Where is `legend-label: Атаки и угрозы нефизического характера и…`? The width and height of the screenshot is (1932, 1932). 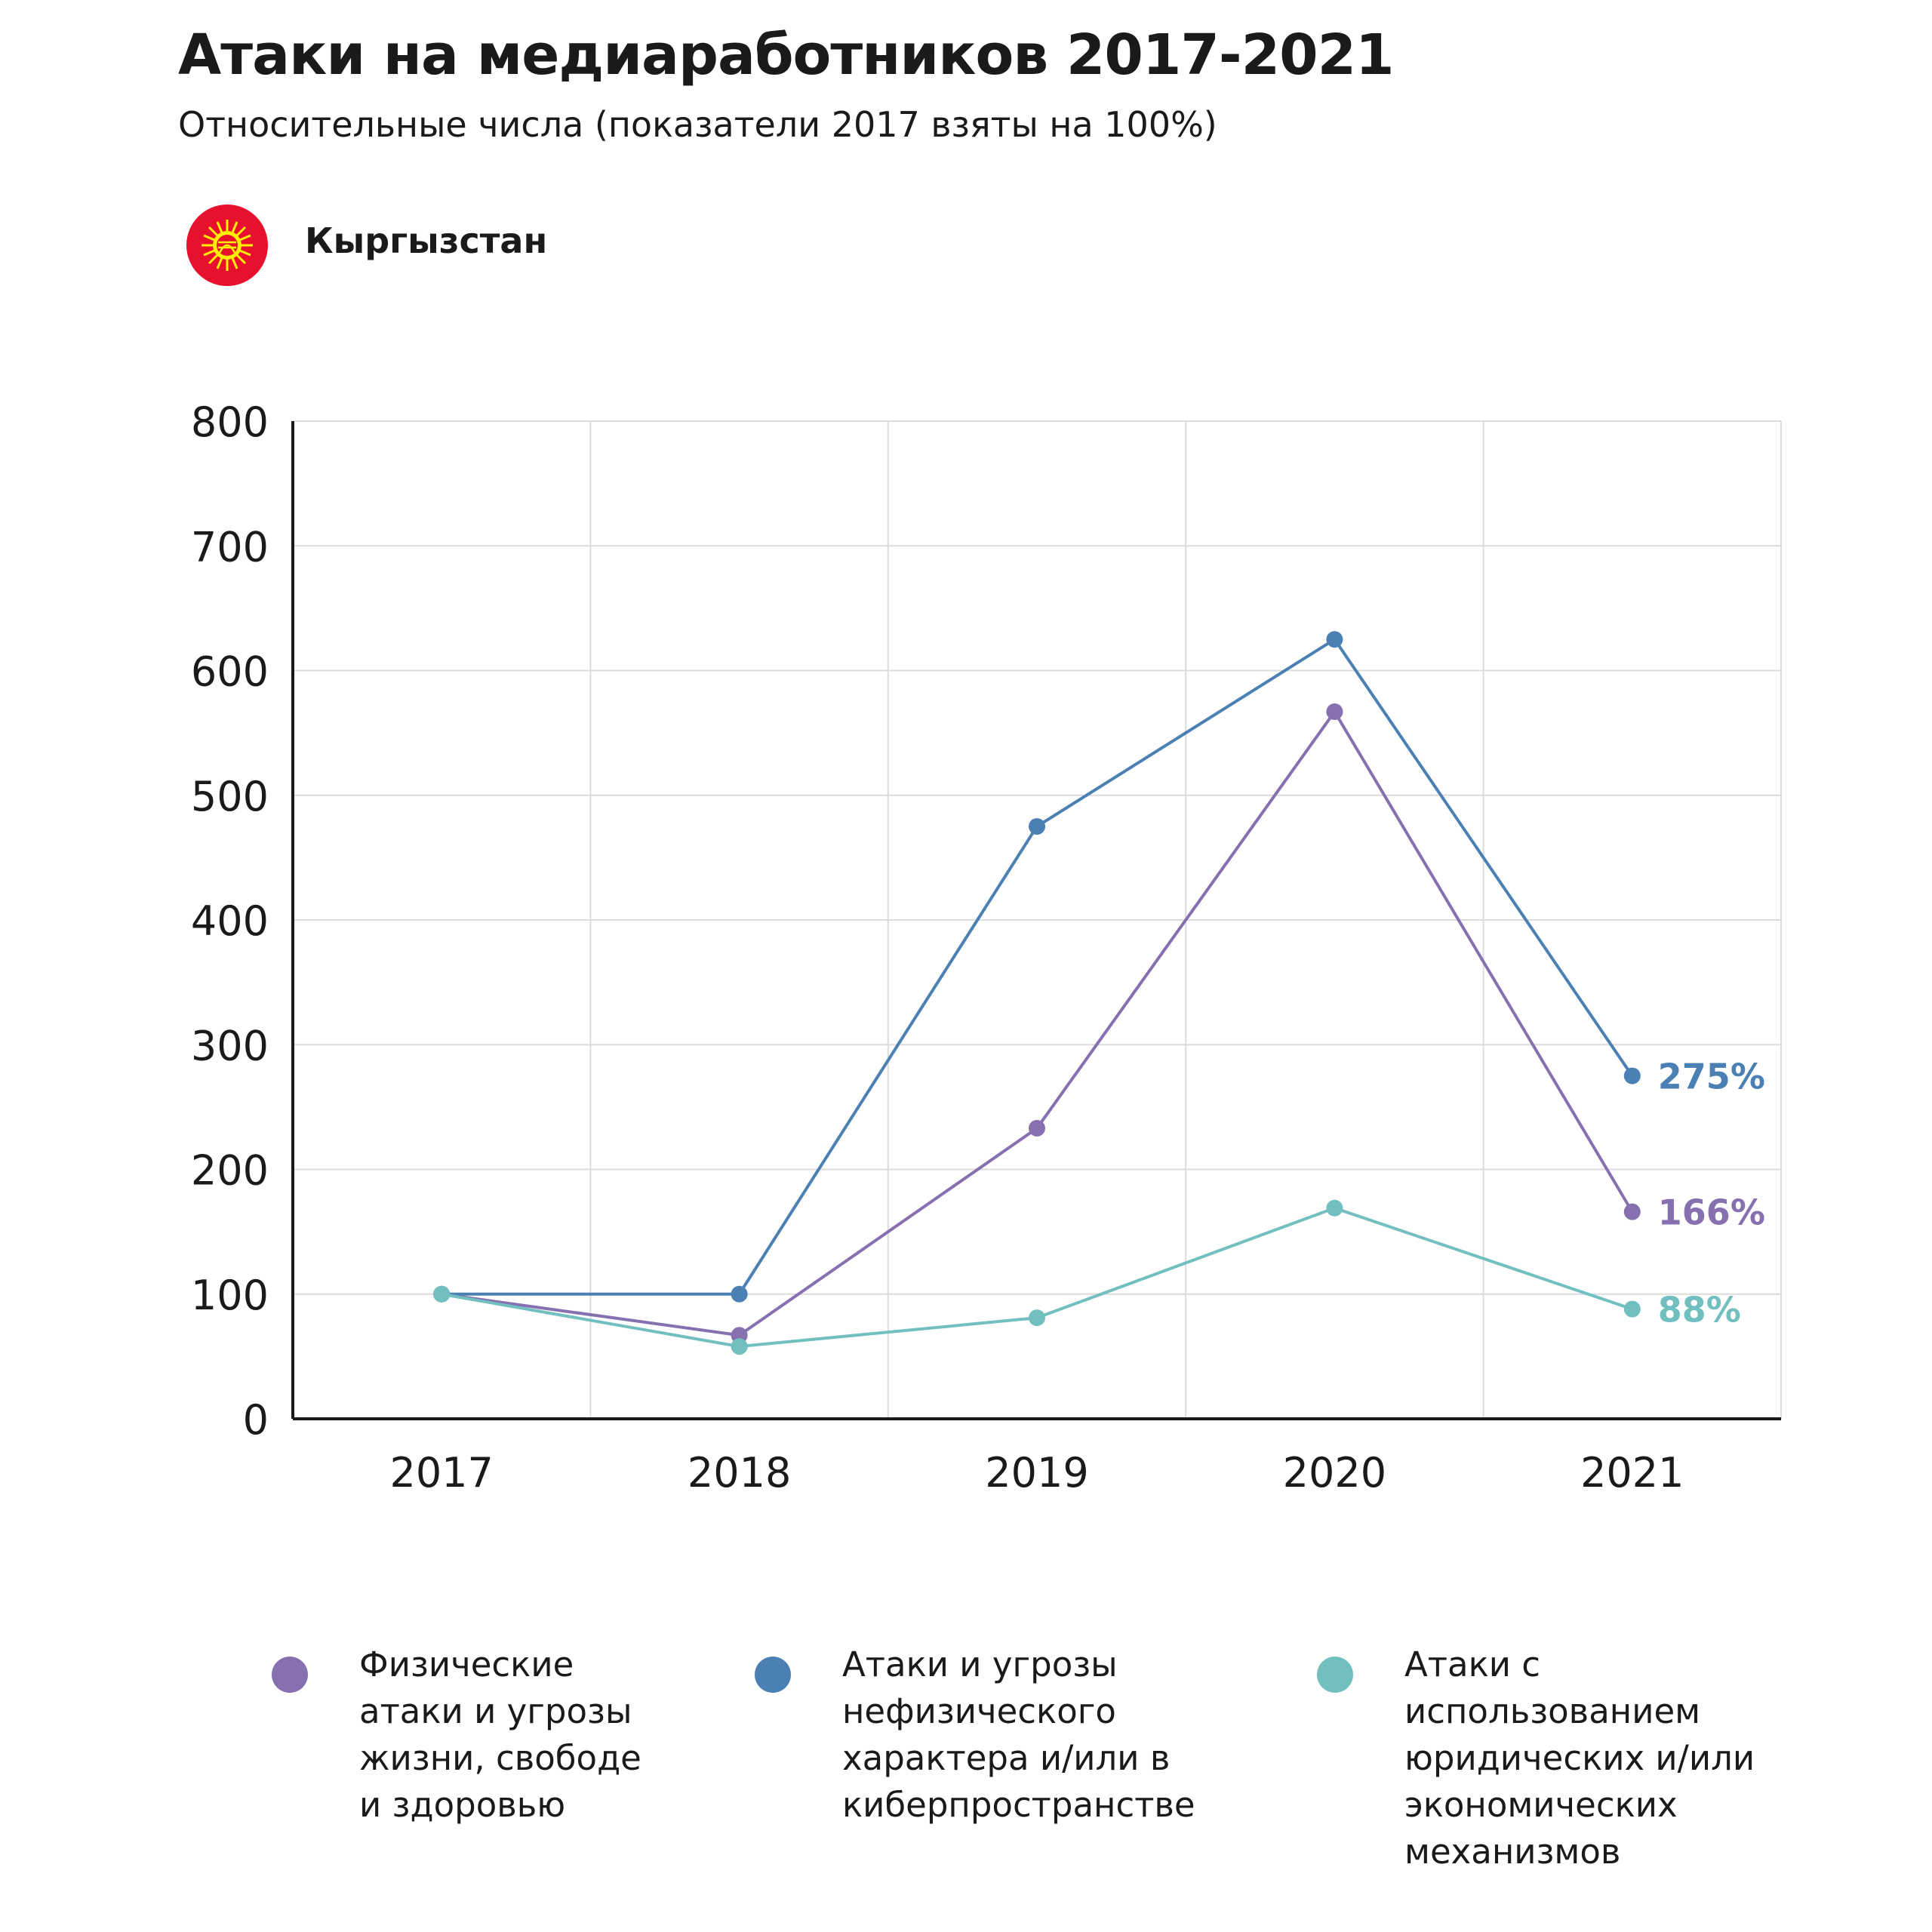 legend-label: Атаки и угрозы нефизического характера и… is located at coordinates (1018, 1734).